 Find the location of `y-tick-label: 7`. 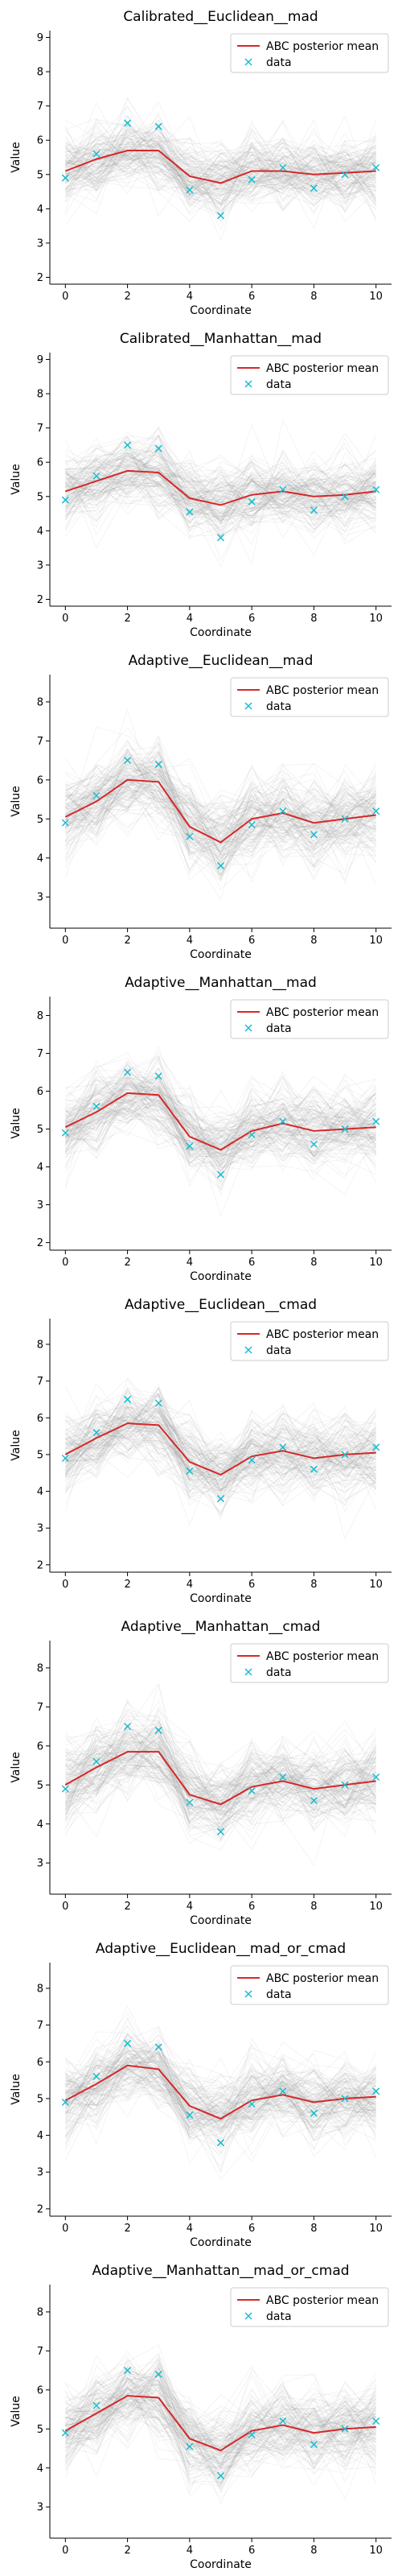

y-tick-label: 7 is located at coordinates (40, 2352).